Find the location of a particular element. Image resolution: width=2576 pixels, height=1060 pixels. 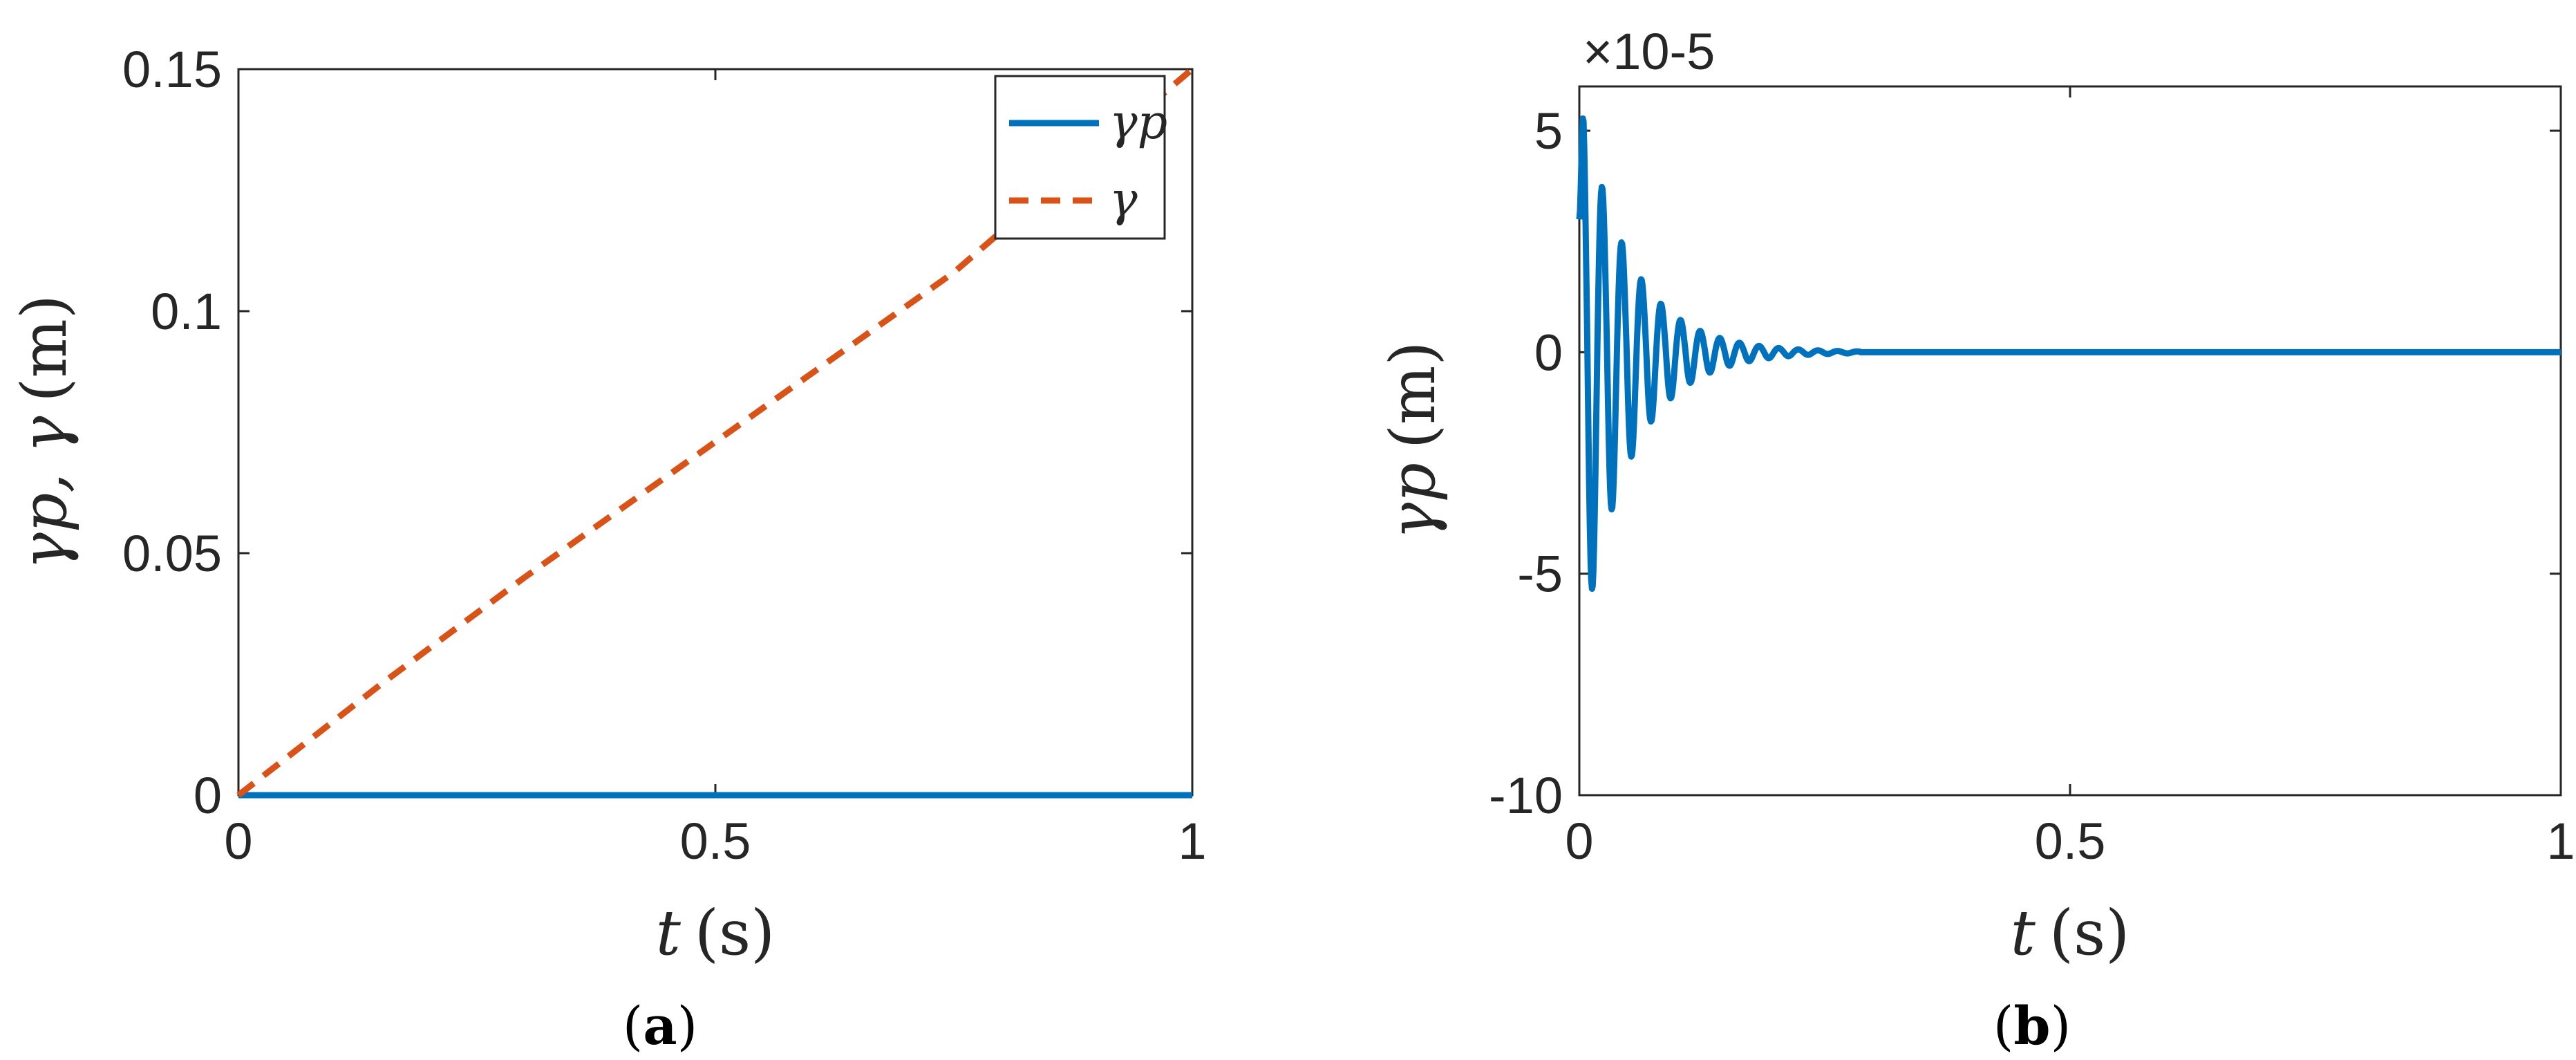

x-axis-var-a: t is located at coordinates (668, 933).